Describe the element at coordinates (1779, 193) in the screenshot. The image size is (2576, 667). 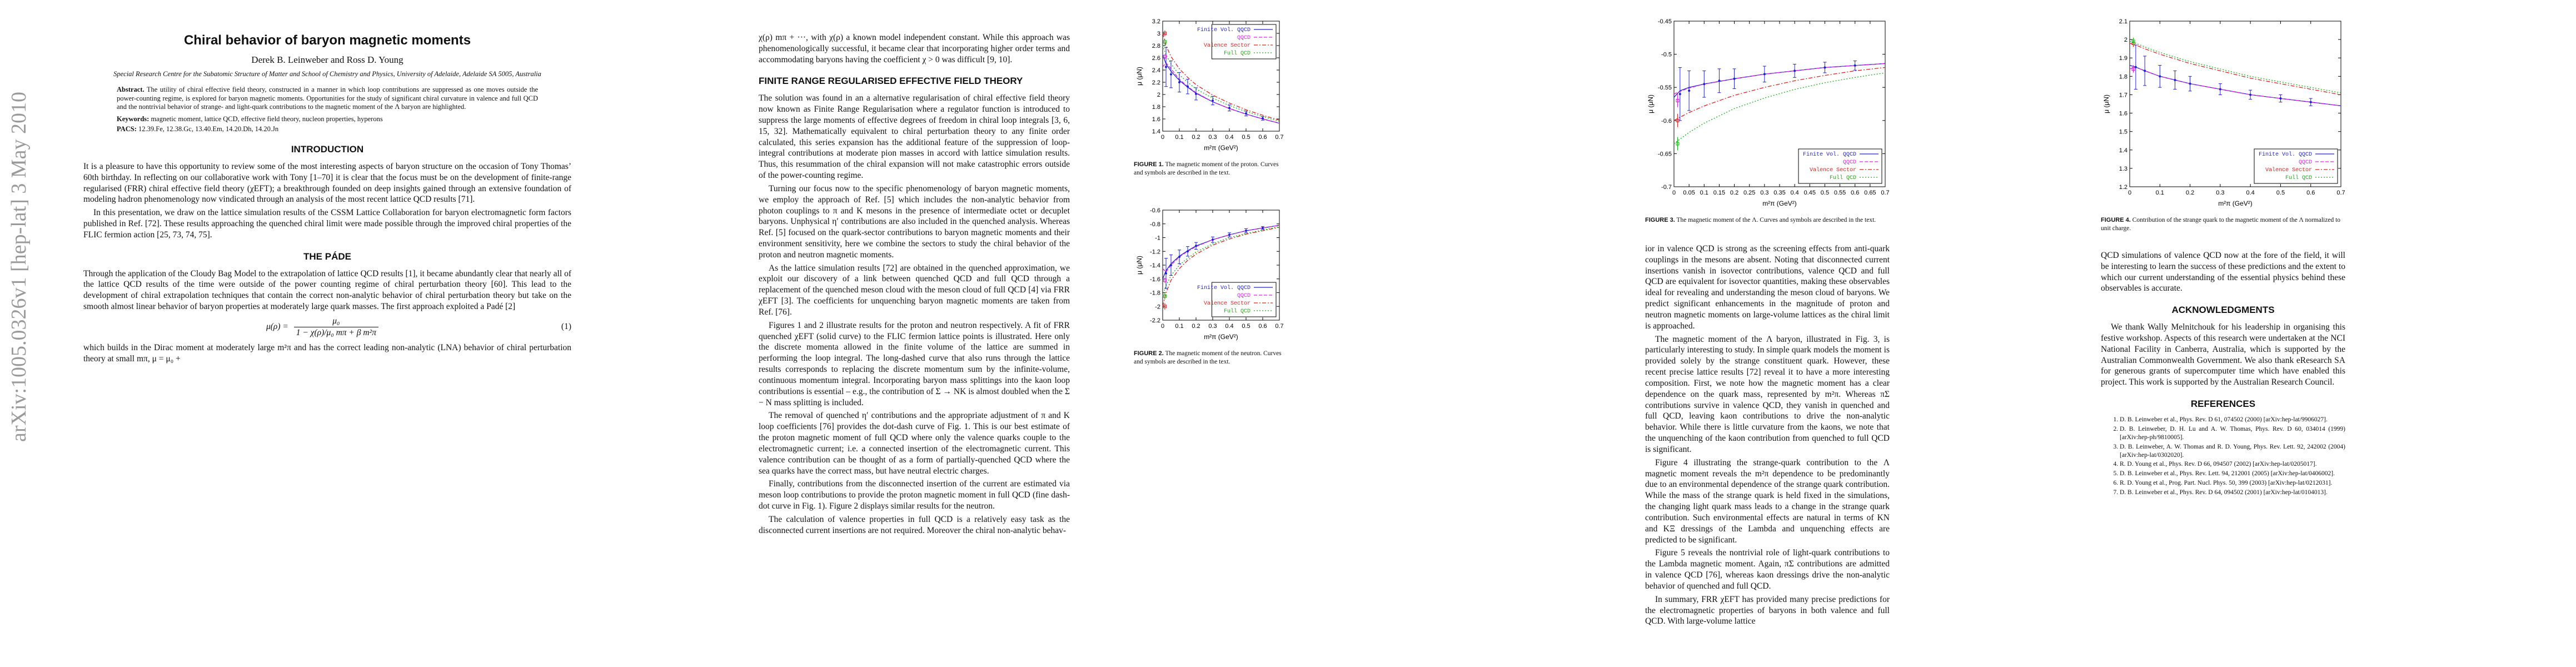
I see `x-tick-label: 0.35` at that location.